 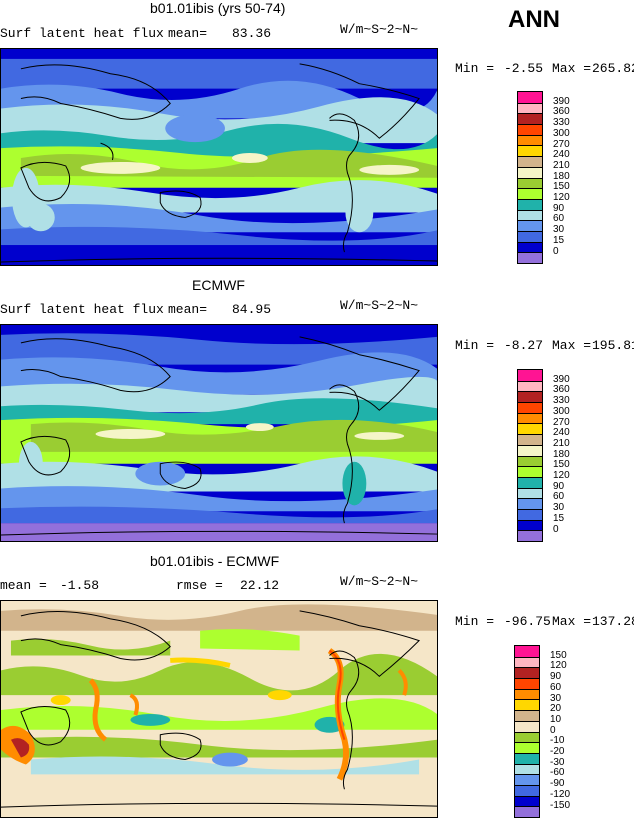 What do you see at coordinates (556, 709) in the screenshot?
I see `colorbar-level-label: 20` at bounding box center [556, 709].